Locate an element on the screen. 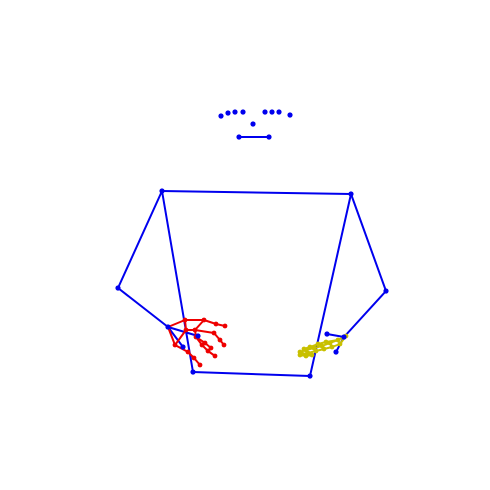  body-keypoint-nose is located at coordinates (253, 124).